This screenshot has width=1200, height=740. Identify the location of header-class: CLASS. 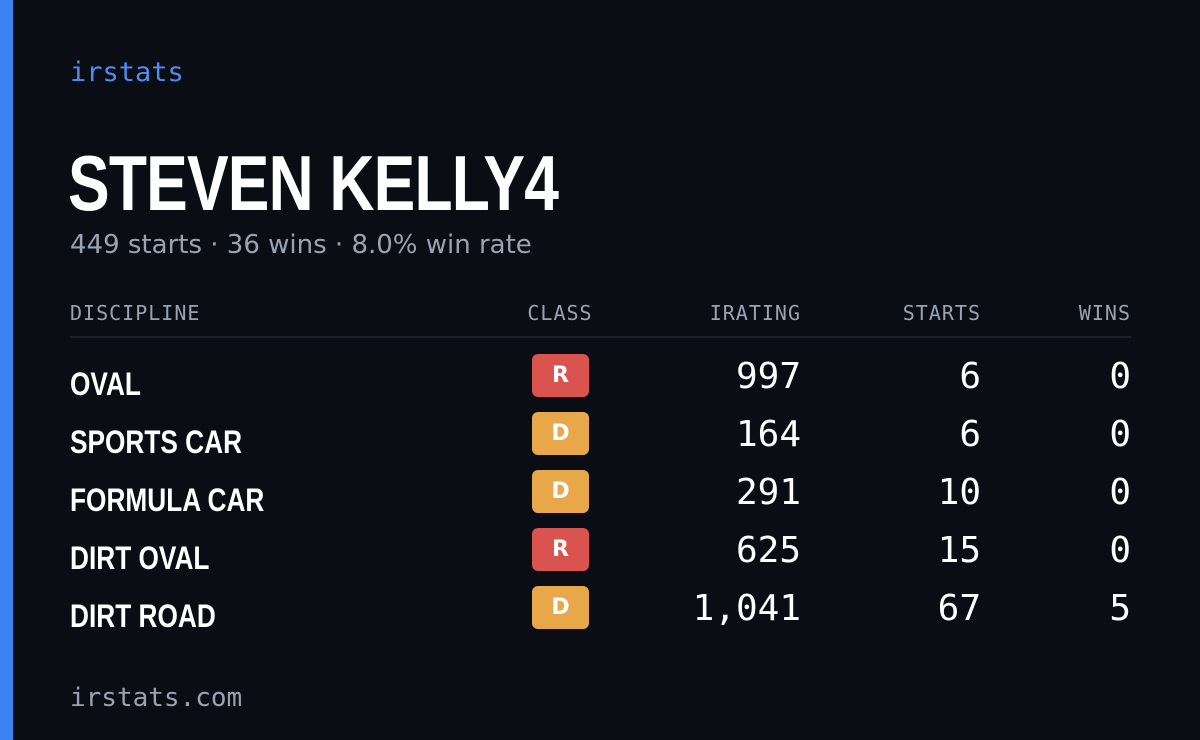
(560, 313).